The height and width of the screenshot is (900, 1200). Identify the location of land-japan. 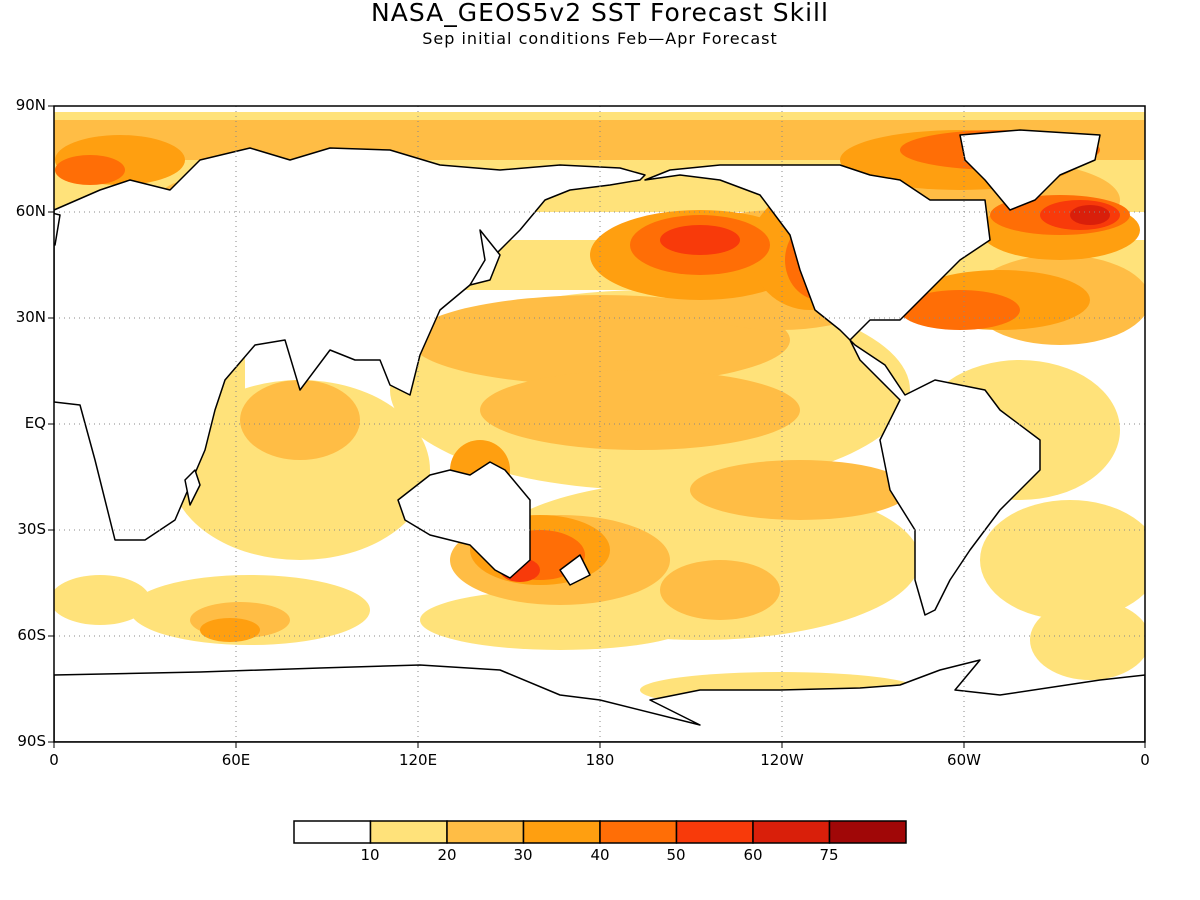
(485, 257).